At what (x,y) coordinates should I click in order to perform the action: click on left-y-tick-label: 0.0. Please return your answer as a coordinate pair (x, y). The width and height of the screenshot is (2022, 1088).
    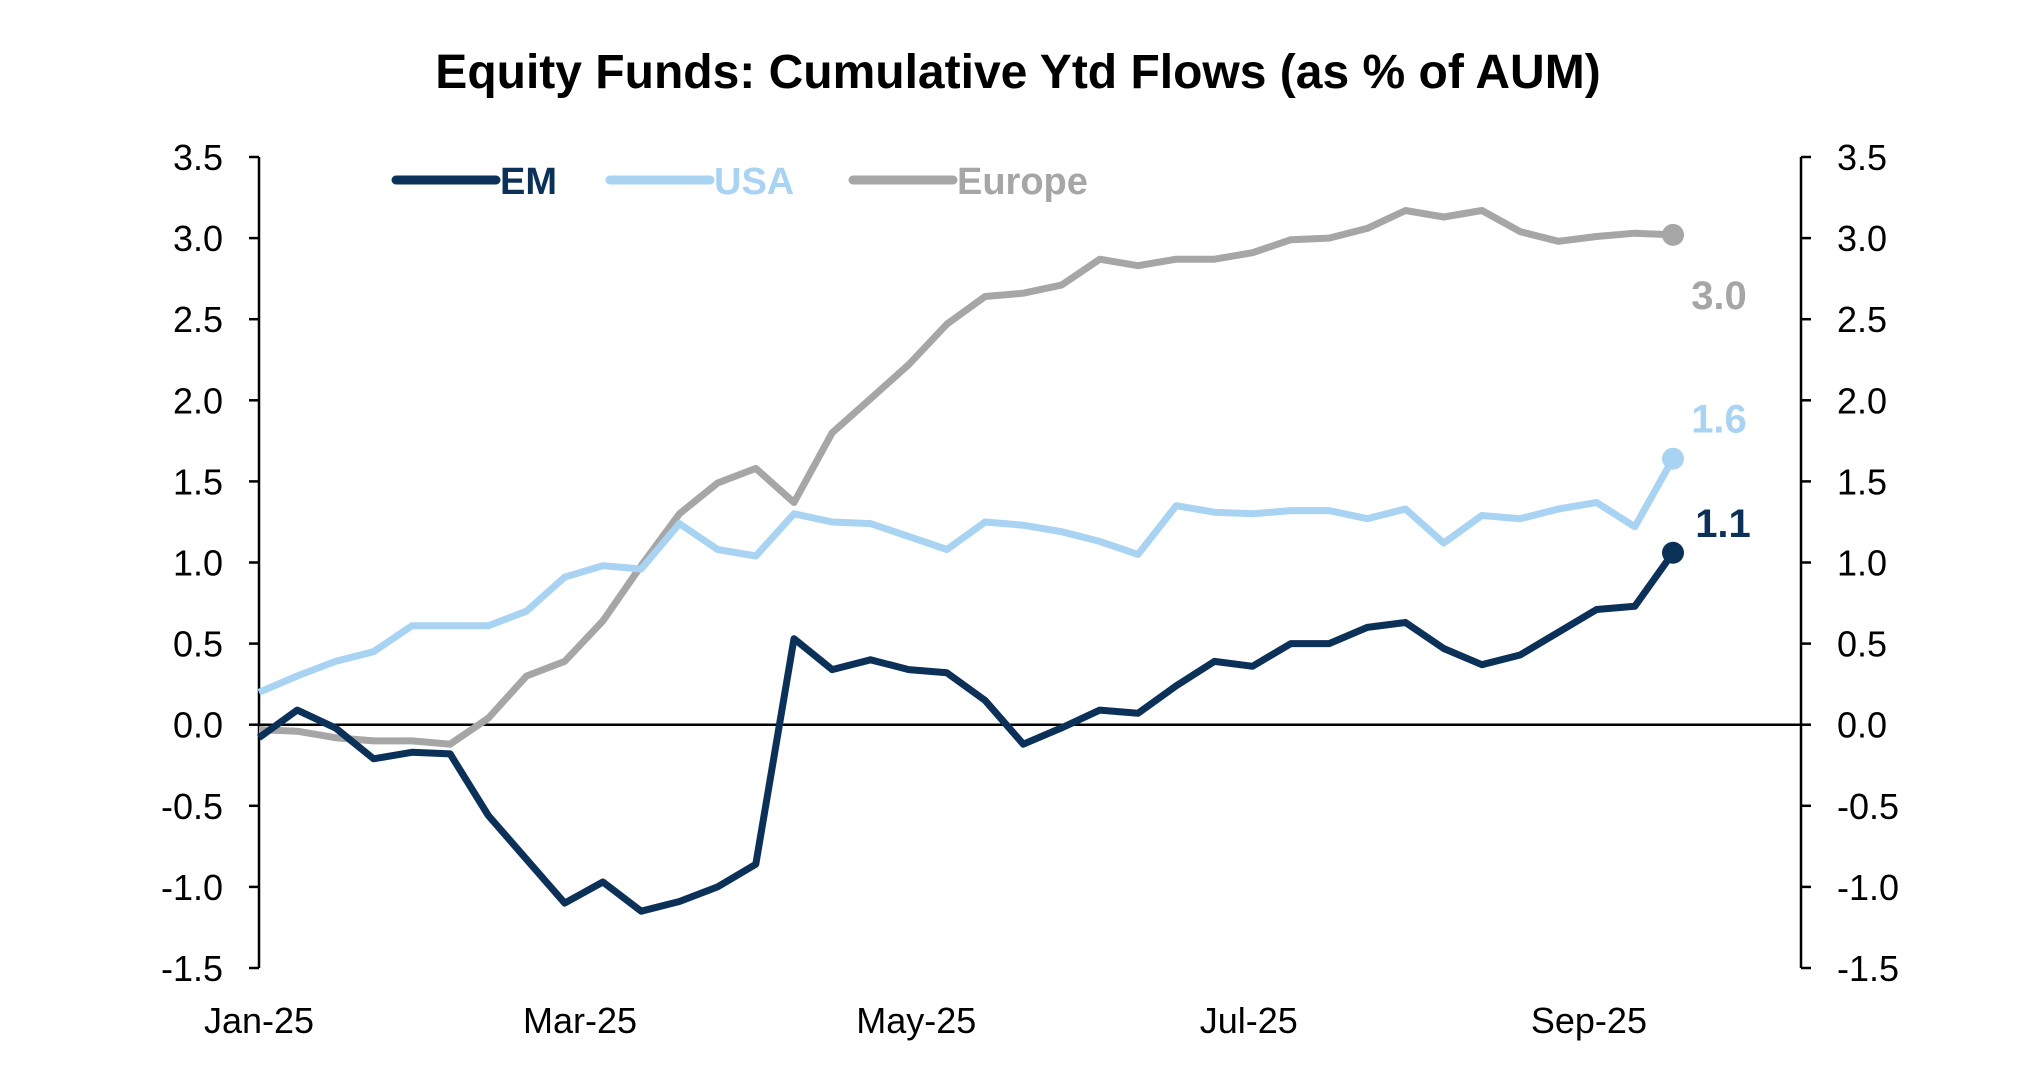
    Looking at the image, I should click on (198, 725).